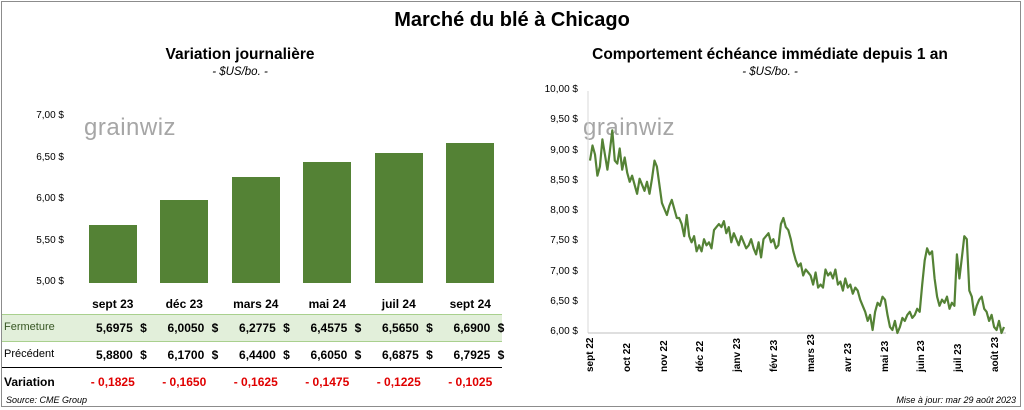 The image size is (1024, 410). What do you see at coordinates (885, 356) in the screenshot?
I see `x-tick-label: mai 23` at bounding box center [885, 356].